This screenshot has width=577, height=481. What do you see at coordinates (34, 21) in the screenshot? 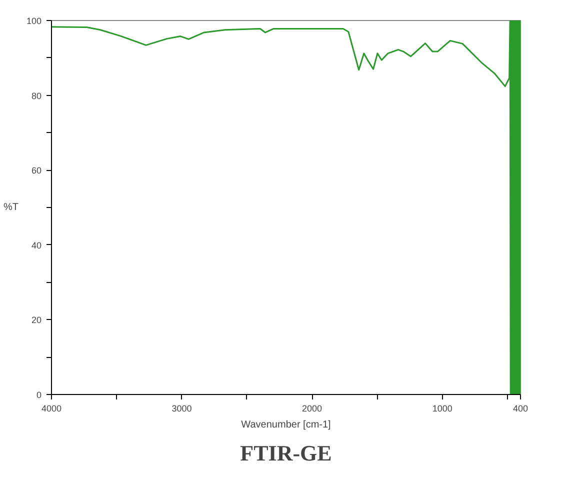
I see `y-tick-label: 100` at bounding box center [34, 21].